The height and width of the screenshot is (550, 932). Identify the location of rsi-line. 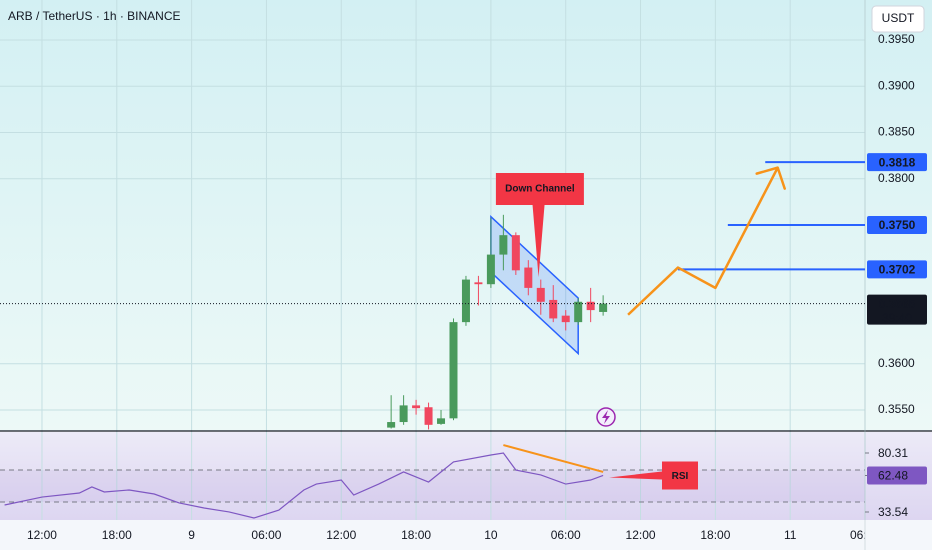
(304, 485).